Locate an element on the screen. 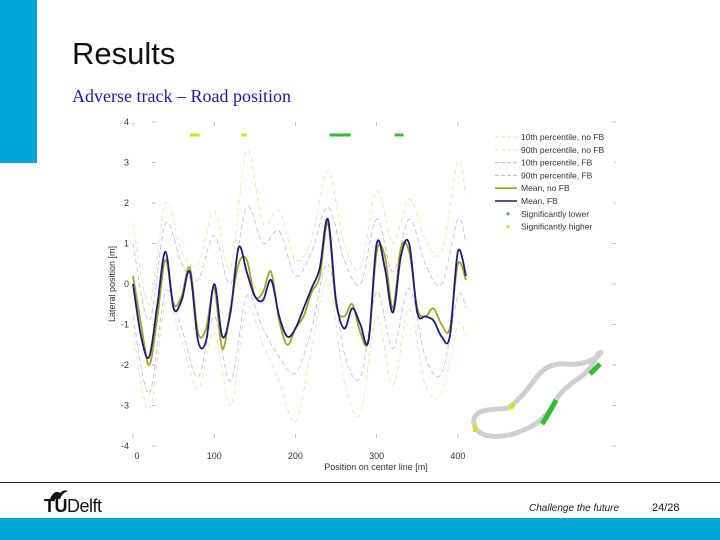 Image resolution: width=720 pixels, height=540 pixels. tu-delft-logo is located at coordinates (89, 502).